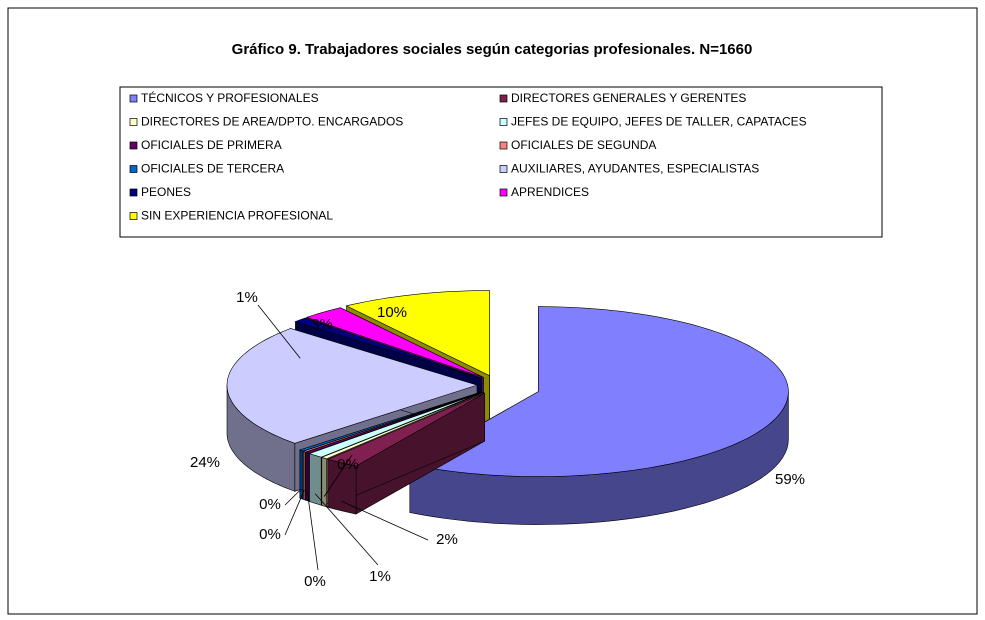 This screenshot has width=985, height=620. Describe the element at coordinates (790, 479) in the screenshot. I see `data-label: 59%` at that location.